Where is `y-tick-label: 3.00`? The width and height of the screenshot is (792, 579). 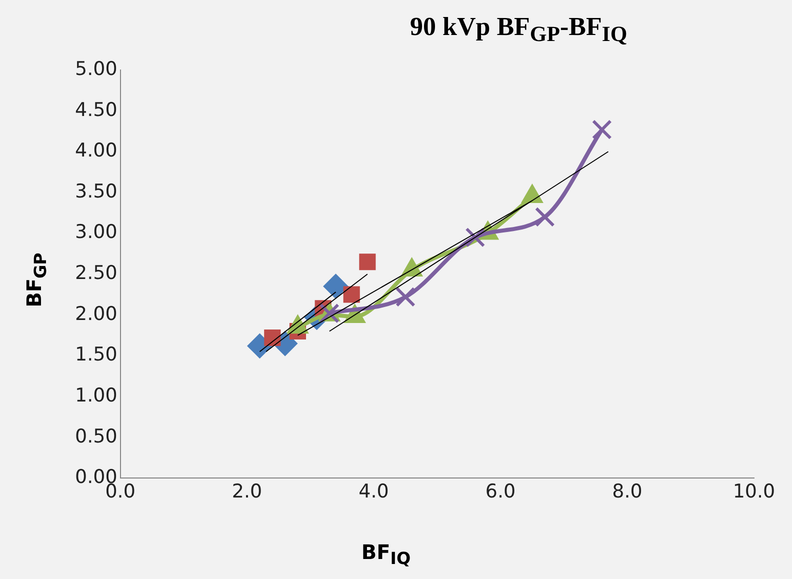
y-tick-label: 3.00 is located at coordinates (96, 232).